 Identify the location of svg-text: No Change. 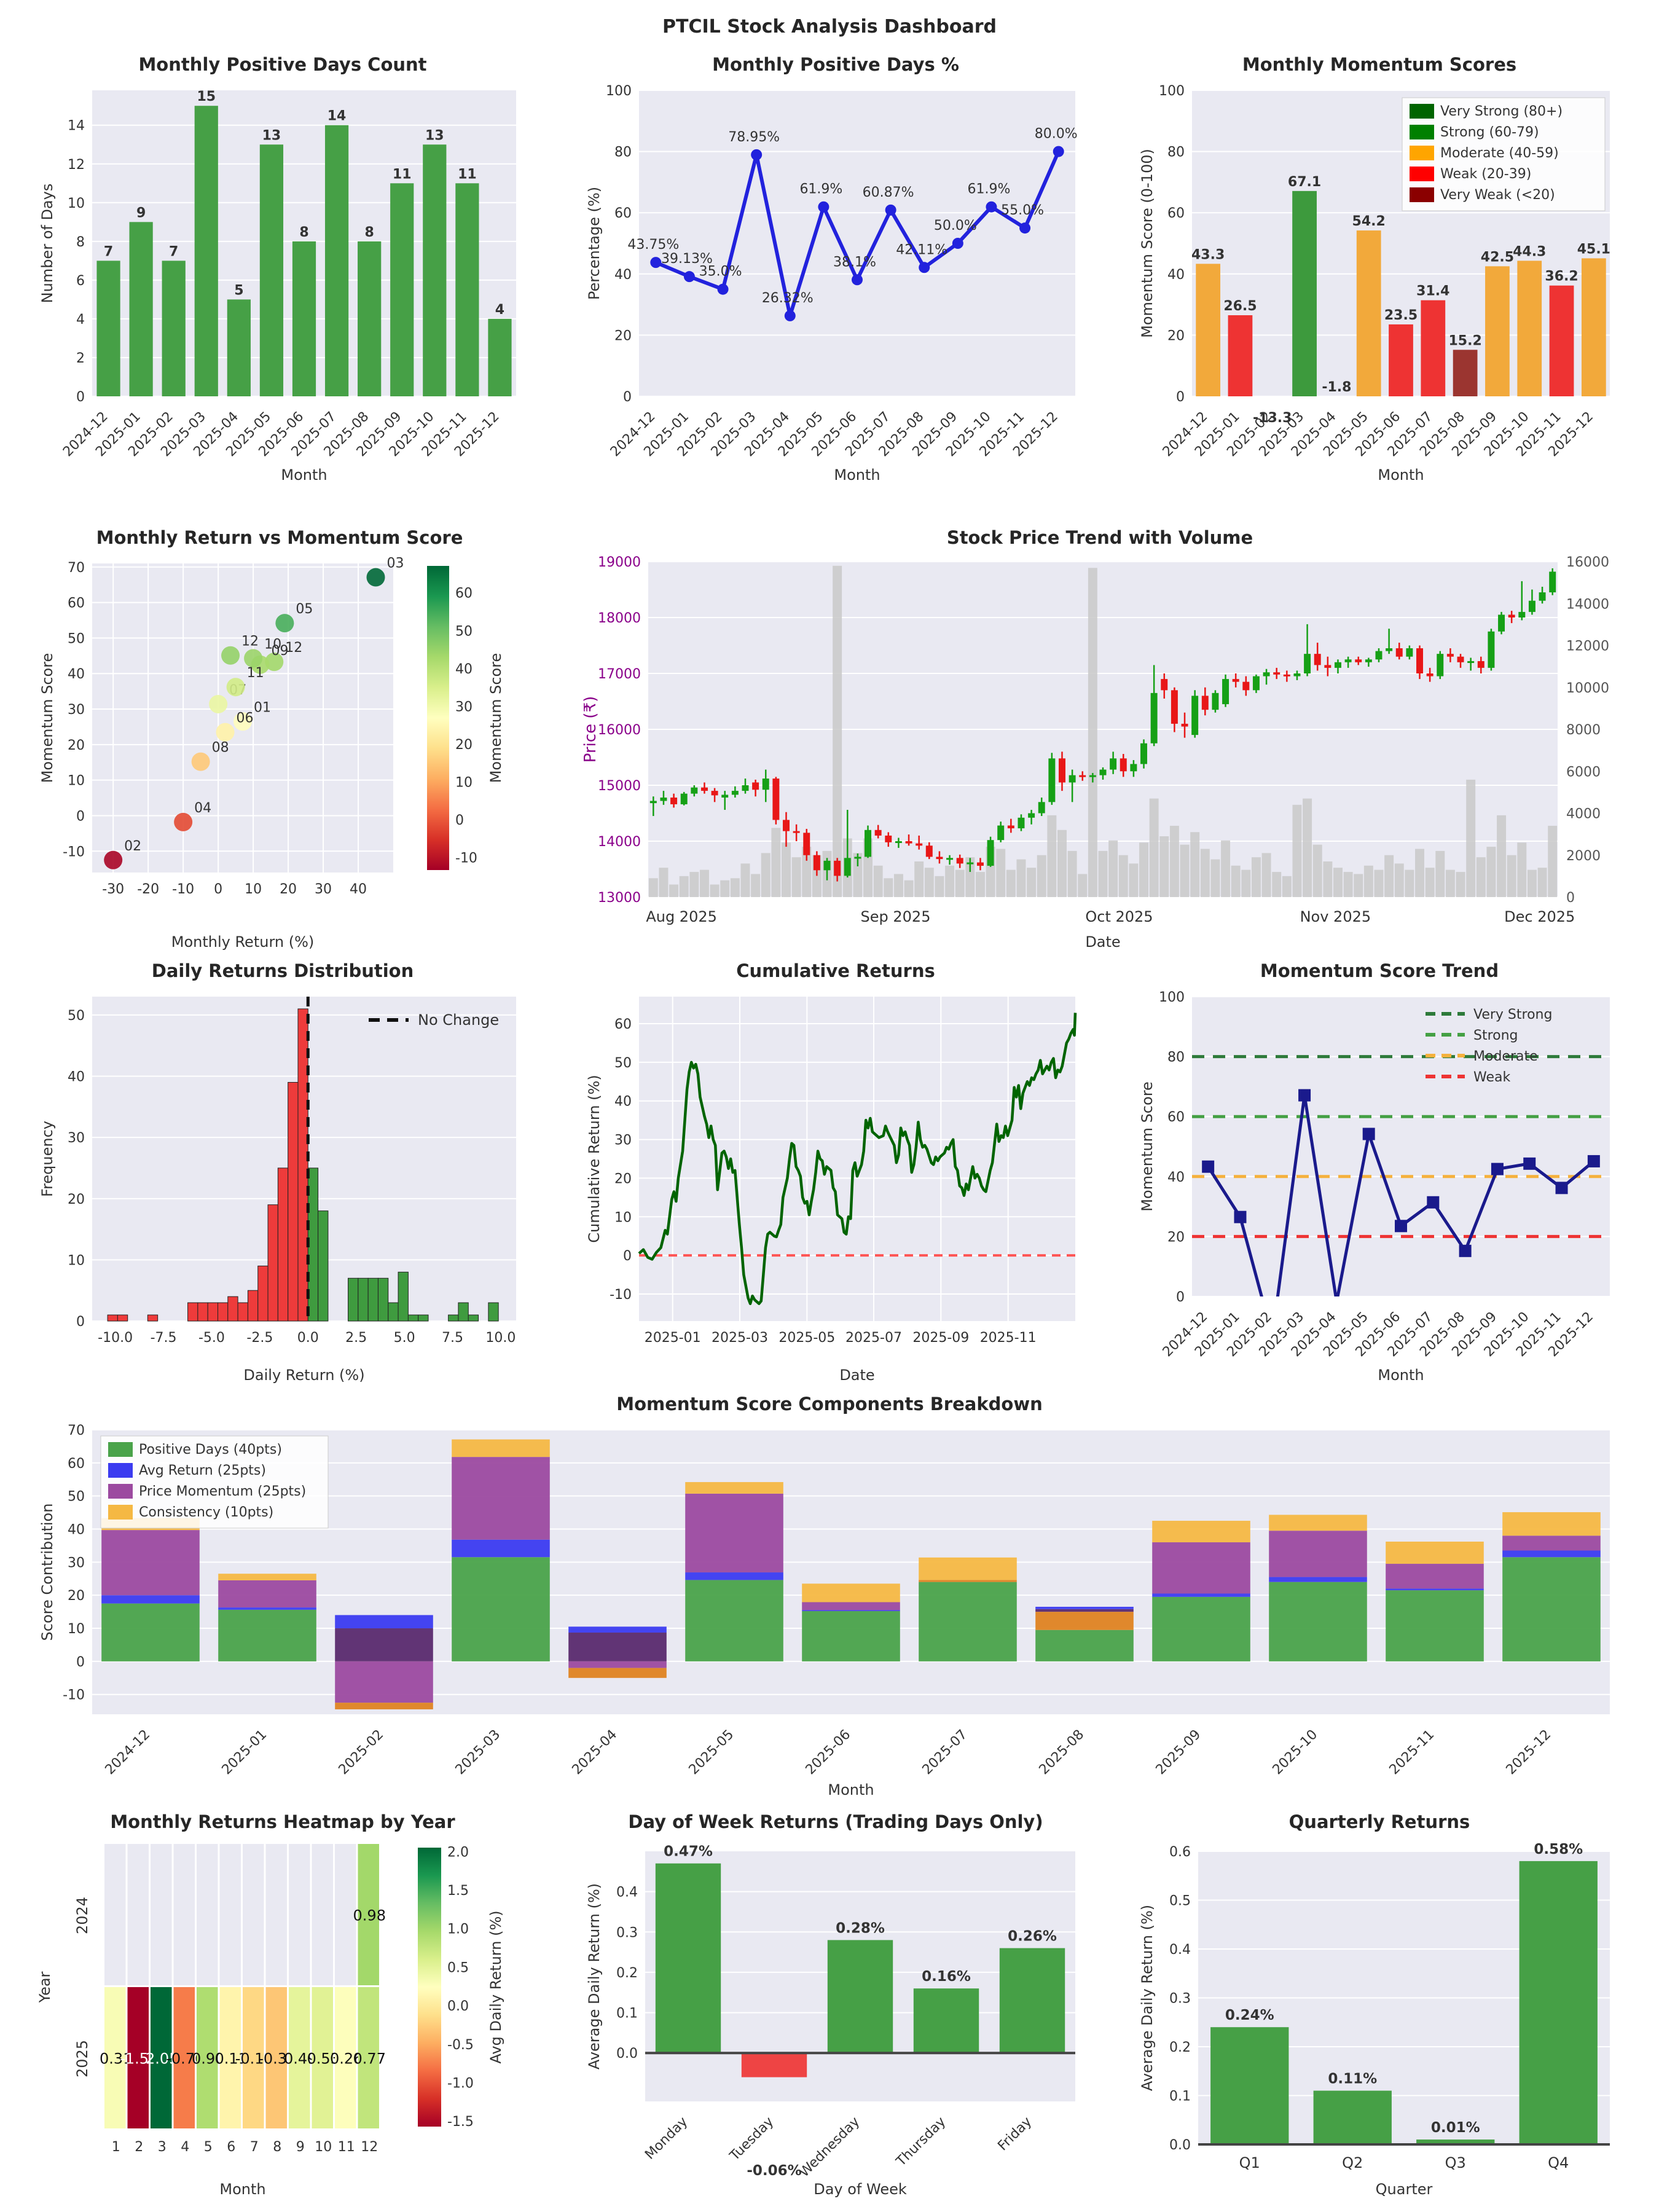
(458, 1020).